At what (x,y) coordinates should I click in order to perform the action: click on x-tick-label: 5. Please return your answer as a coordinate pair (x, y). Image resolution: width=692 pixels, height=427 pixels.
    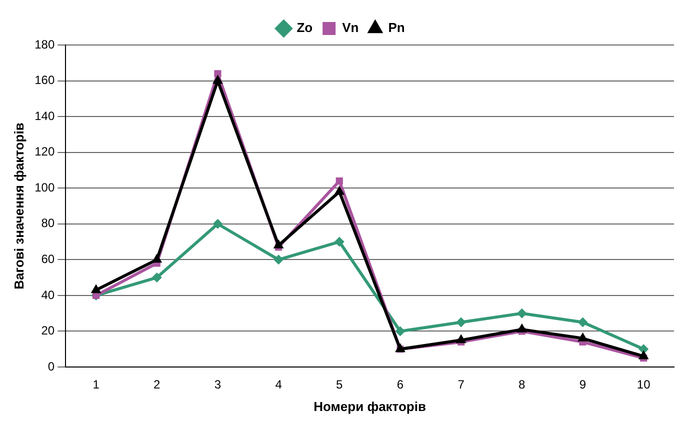
    Looking at the image, I should click on (340, 385).